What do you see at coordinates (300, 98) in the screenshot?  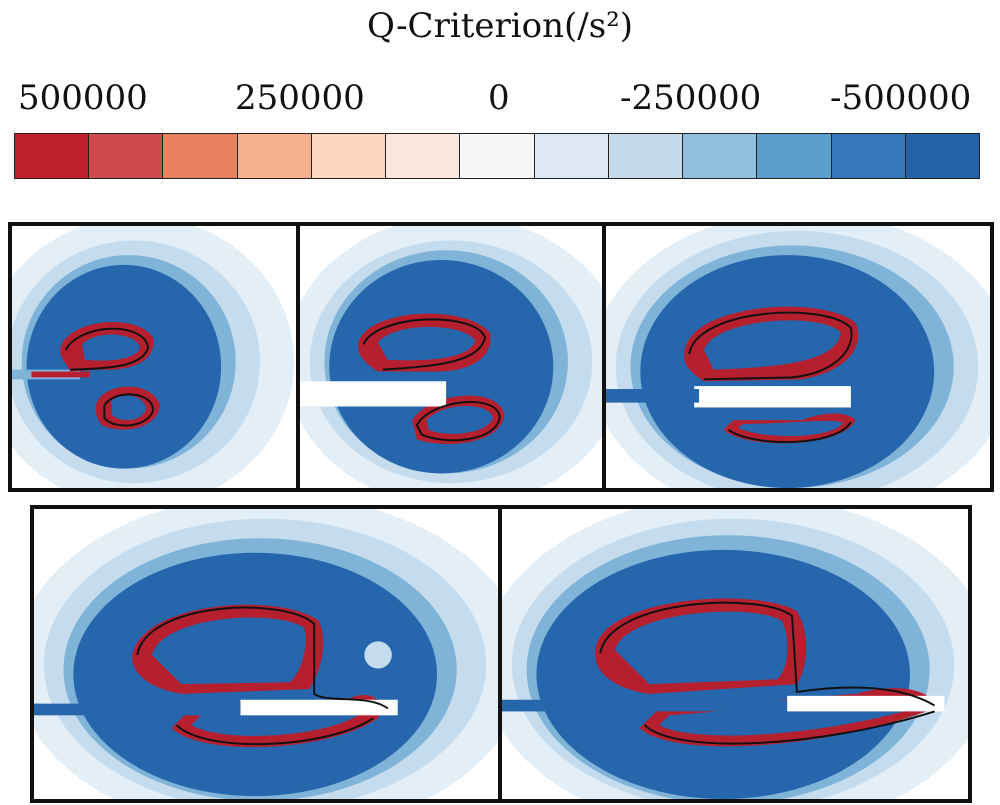 I see `tick-label: 250000` at bounding box center [300, 98].